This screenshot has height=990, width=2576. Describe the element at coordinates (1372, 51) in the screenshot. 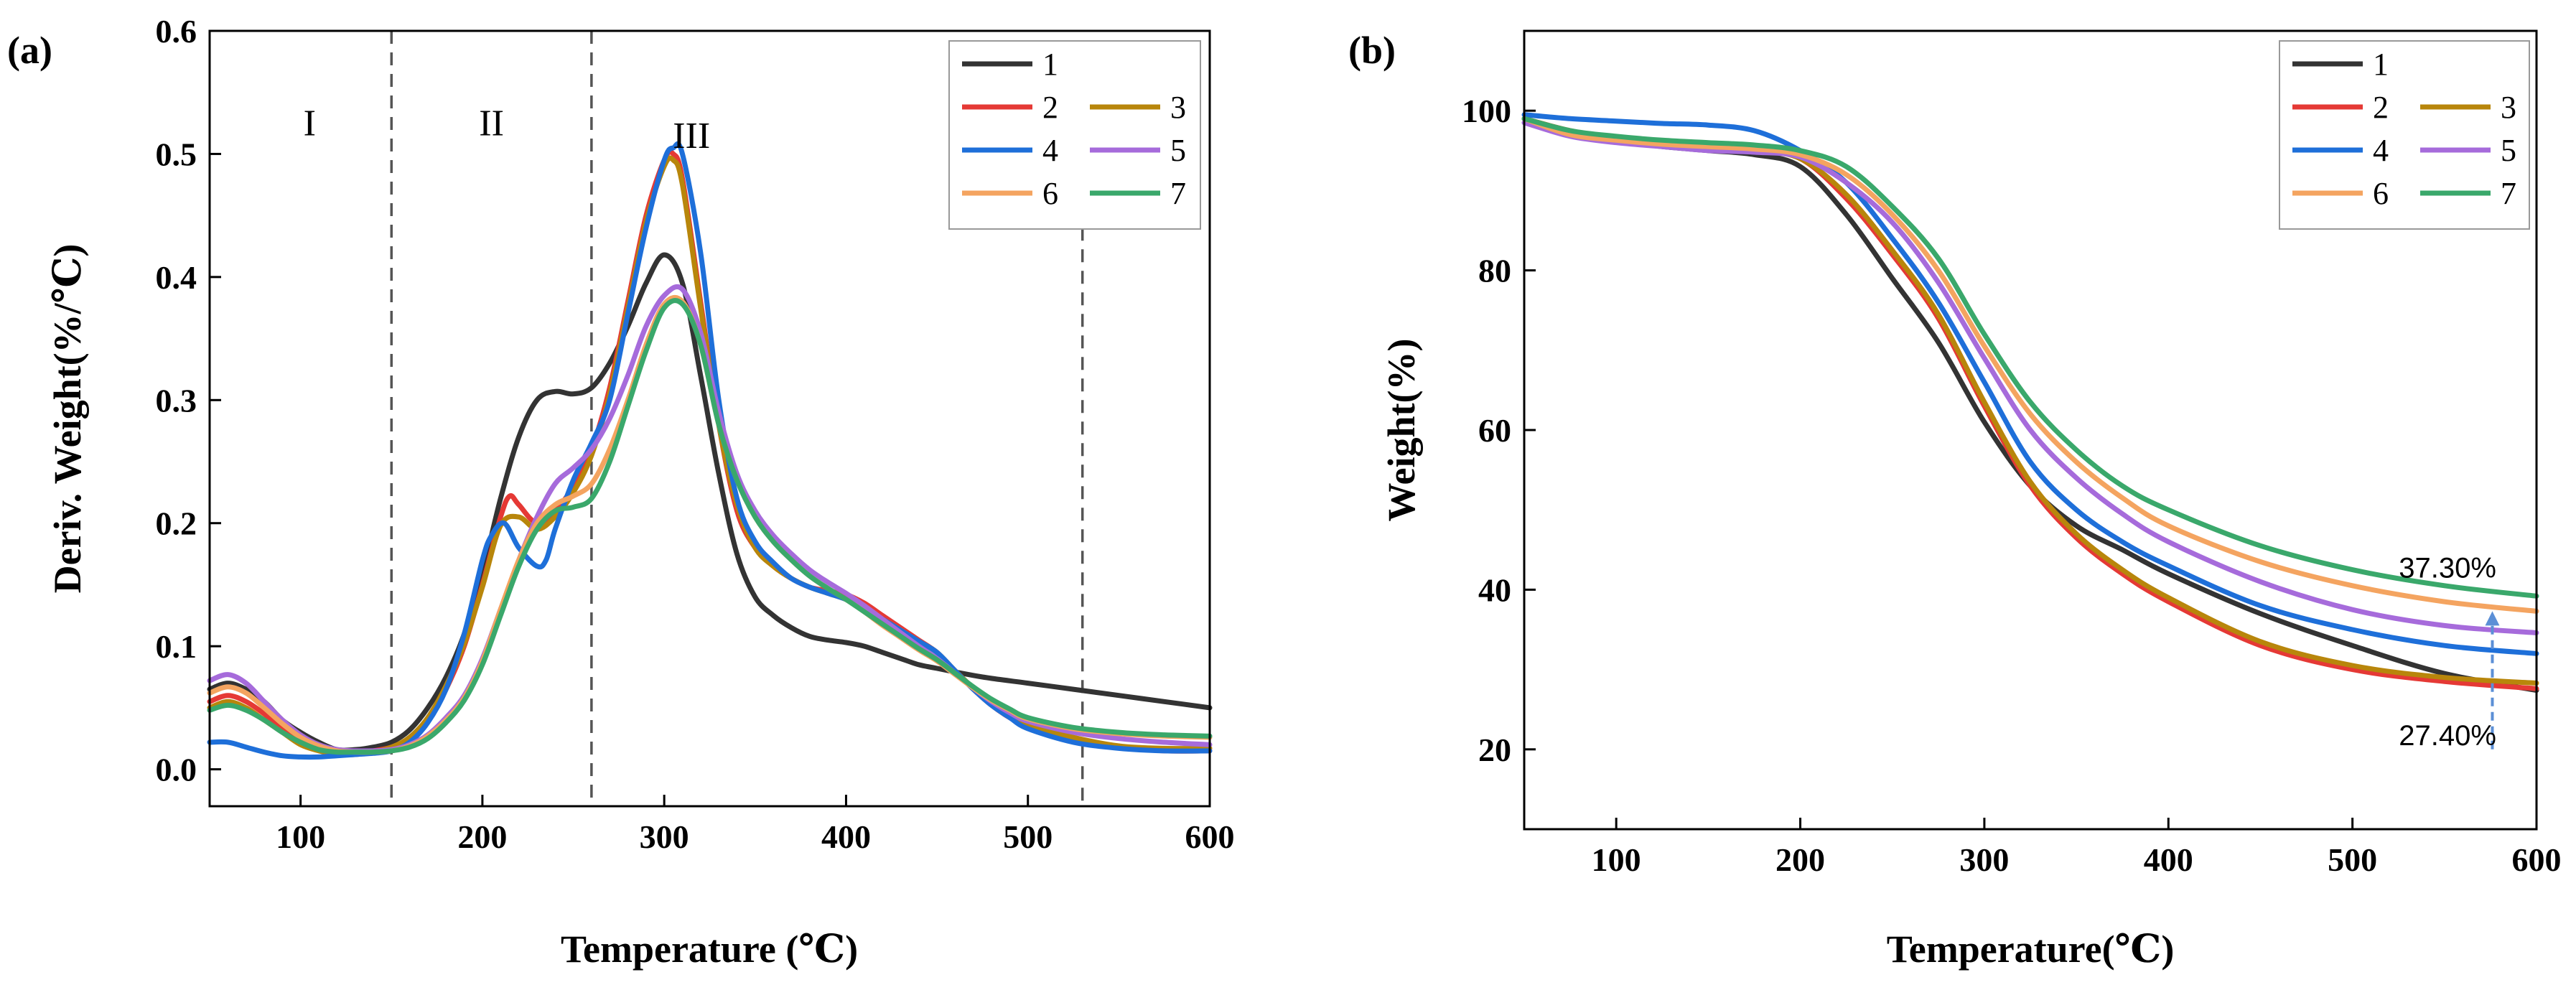

I see `panel-b-label: (b)` at that location.